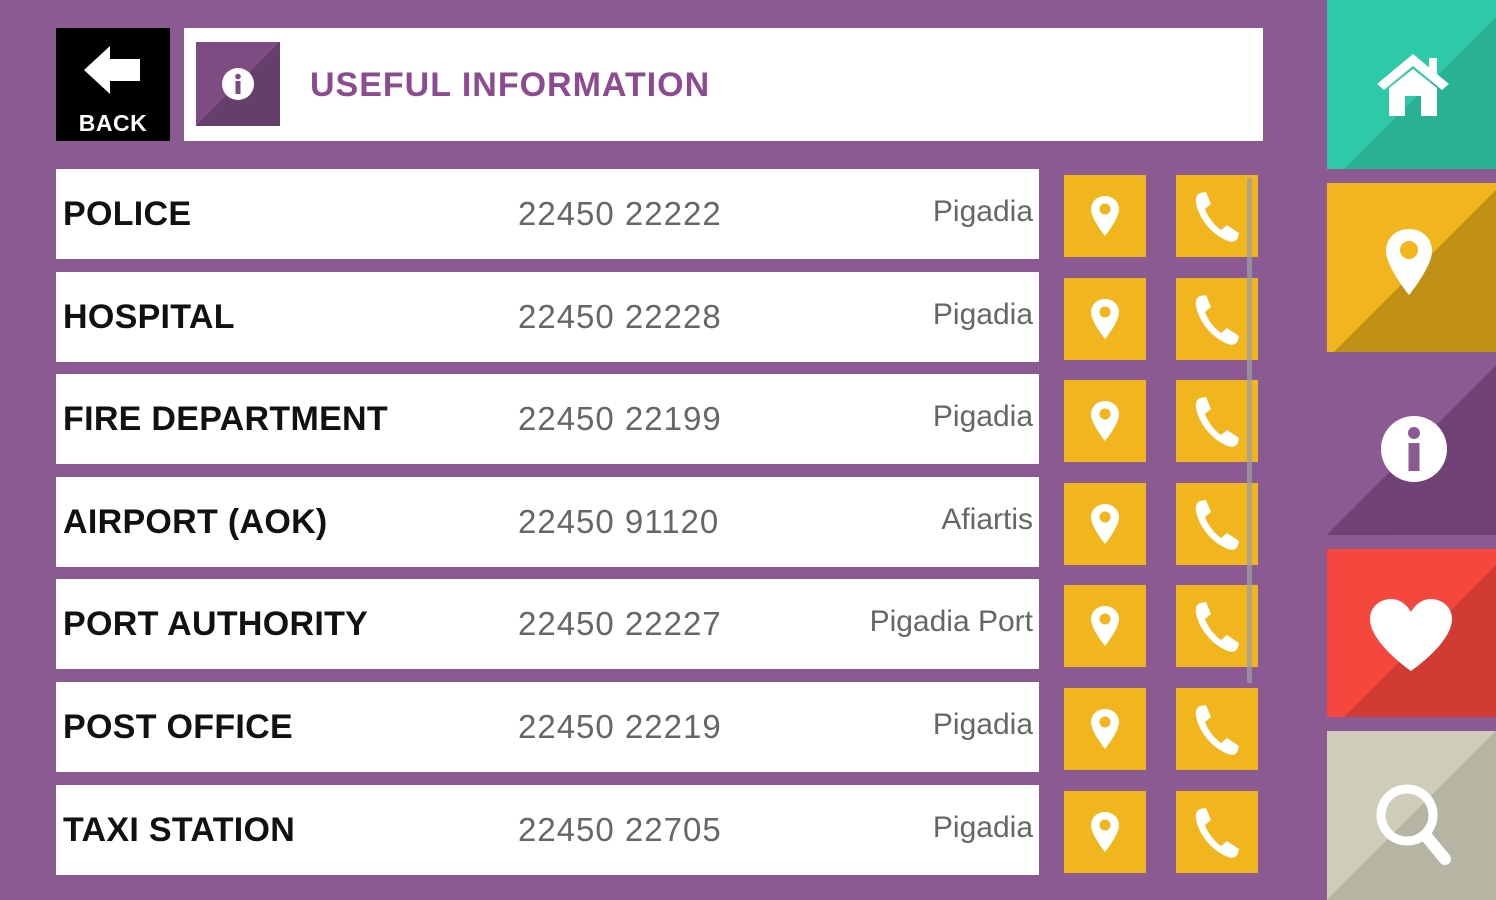 The width and height of the screenshot is (1496, 900). I want to click on table-row: AIRPORT (AOK) 22450 91120 Afiartis, so click(547, 521).